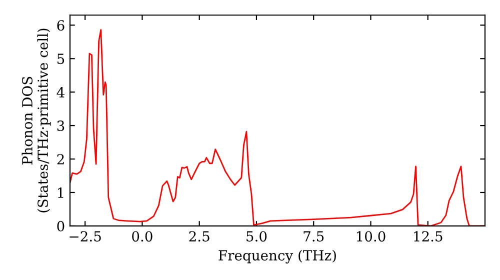 This screenshot has height=280, width=500. Describe the element at coordinates (371, 236) in the screenshot. I see `x-tick-label: 10.0` at that location.